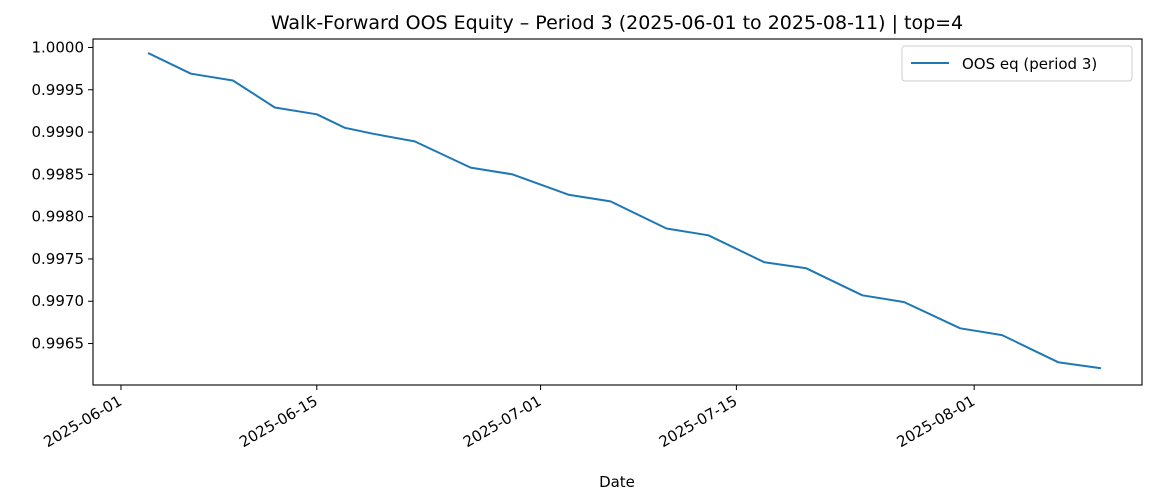 Image resolution: width=1154 pixels, height=504 pixels. Describe the element at coordinates (58, 217) in the screenshot. I see `y-tick-label: 0.9980` at that location.